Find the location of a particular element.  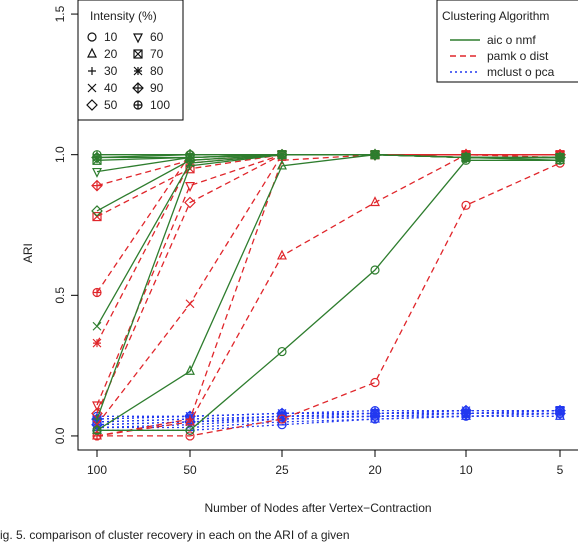

y-tick-label-1.0: 1.0 is located at coordinates (60, 154).